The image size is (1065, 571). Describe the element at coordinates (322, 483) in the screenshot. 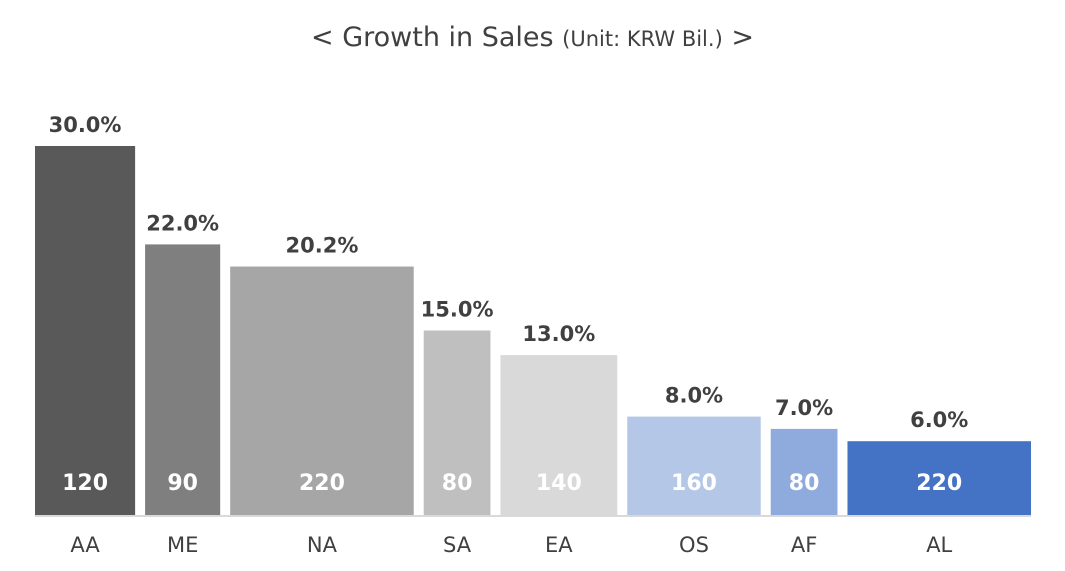

I see `sales-label-na: 220` at that location.